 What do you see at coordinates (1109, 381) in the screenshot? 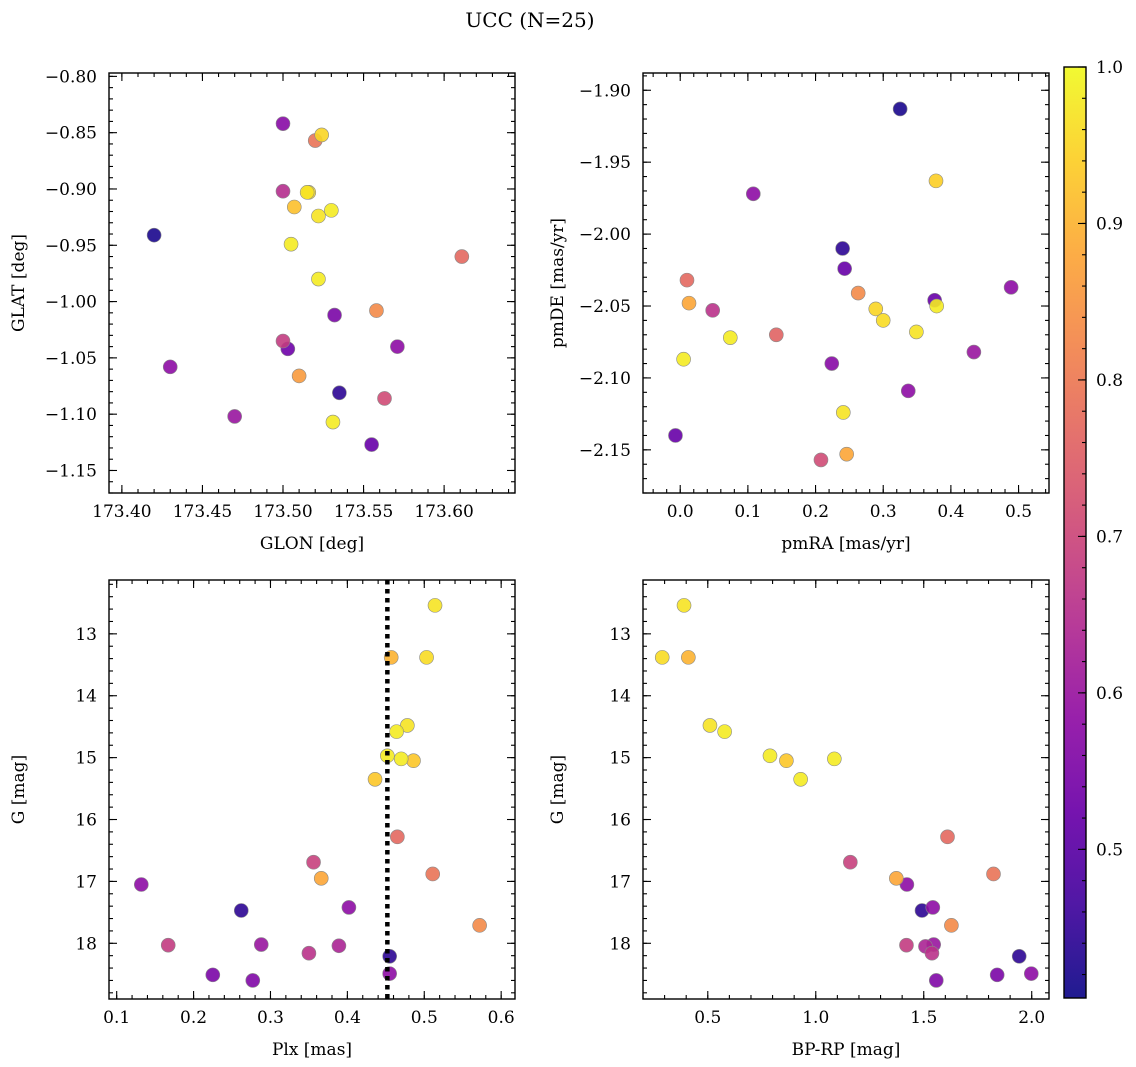
I see `colorbar-tick-label: 0.8` at bounding box center [1109, 381].